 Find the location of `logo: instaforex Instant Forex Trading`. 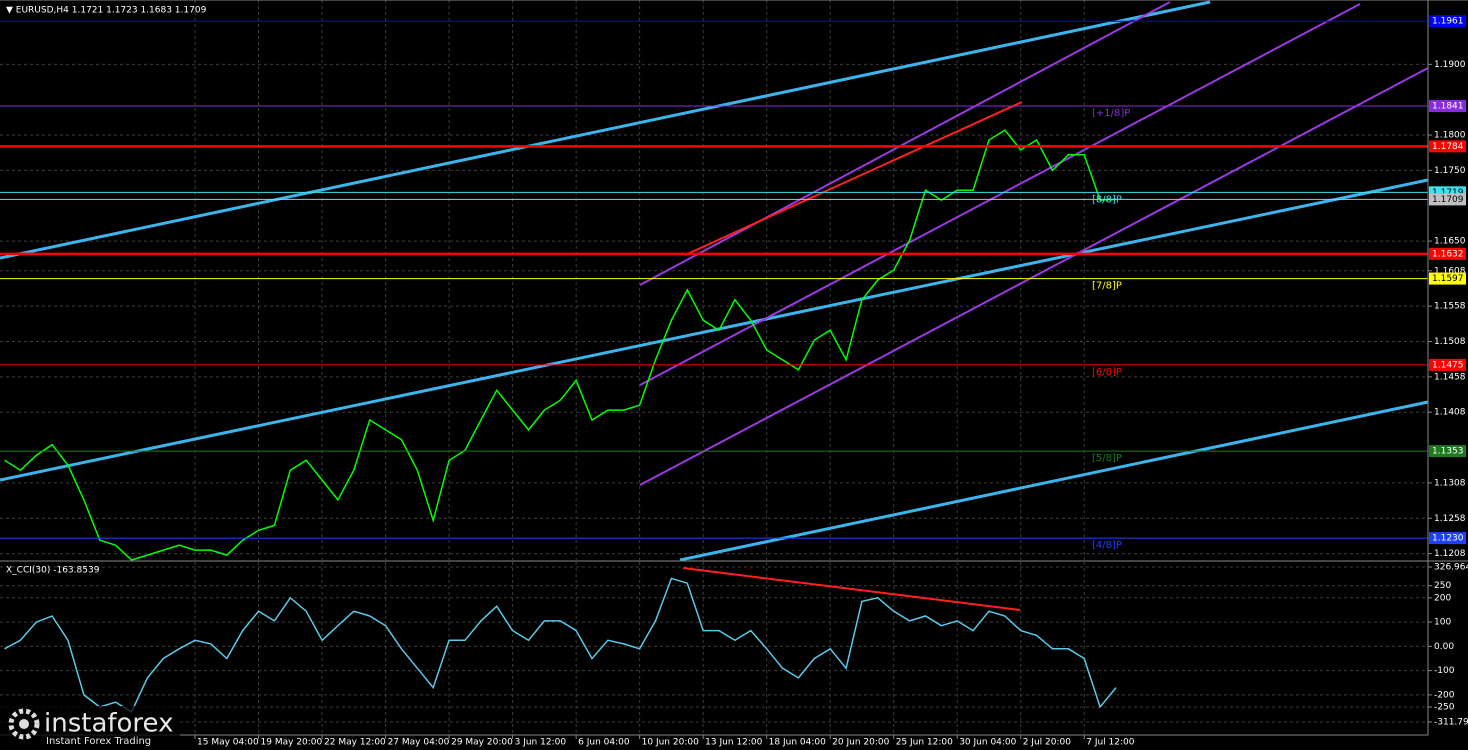

logo: instaforex Instant Forex Trading is located at coordinates (90, 728).